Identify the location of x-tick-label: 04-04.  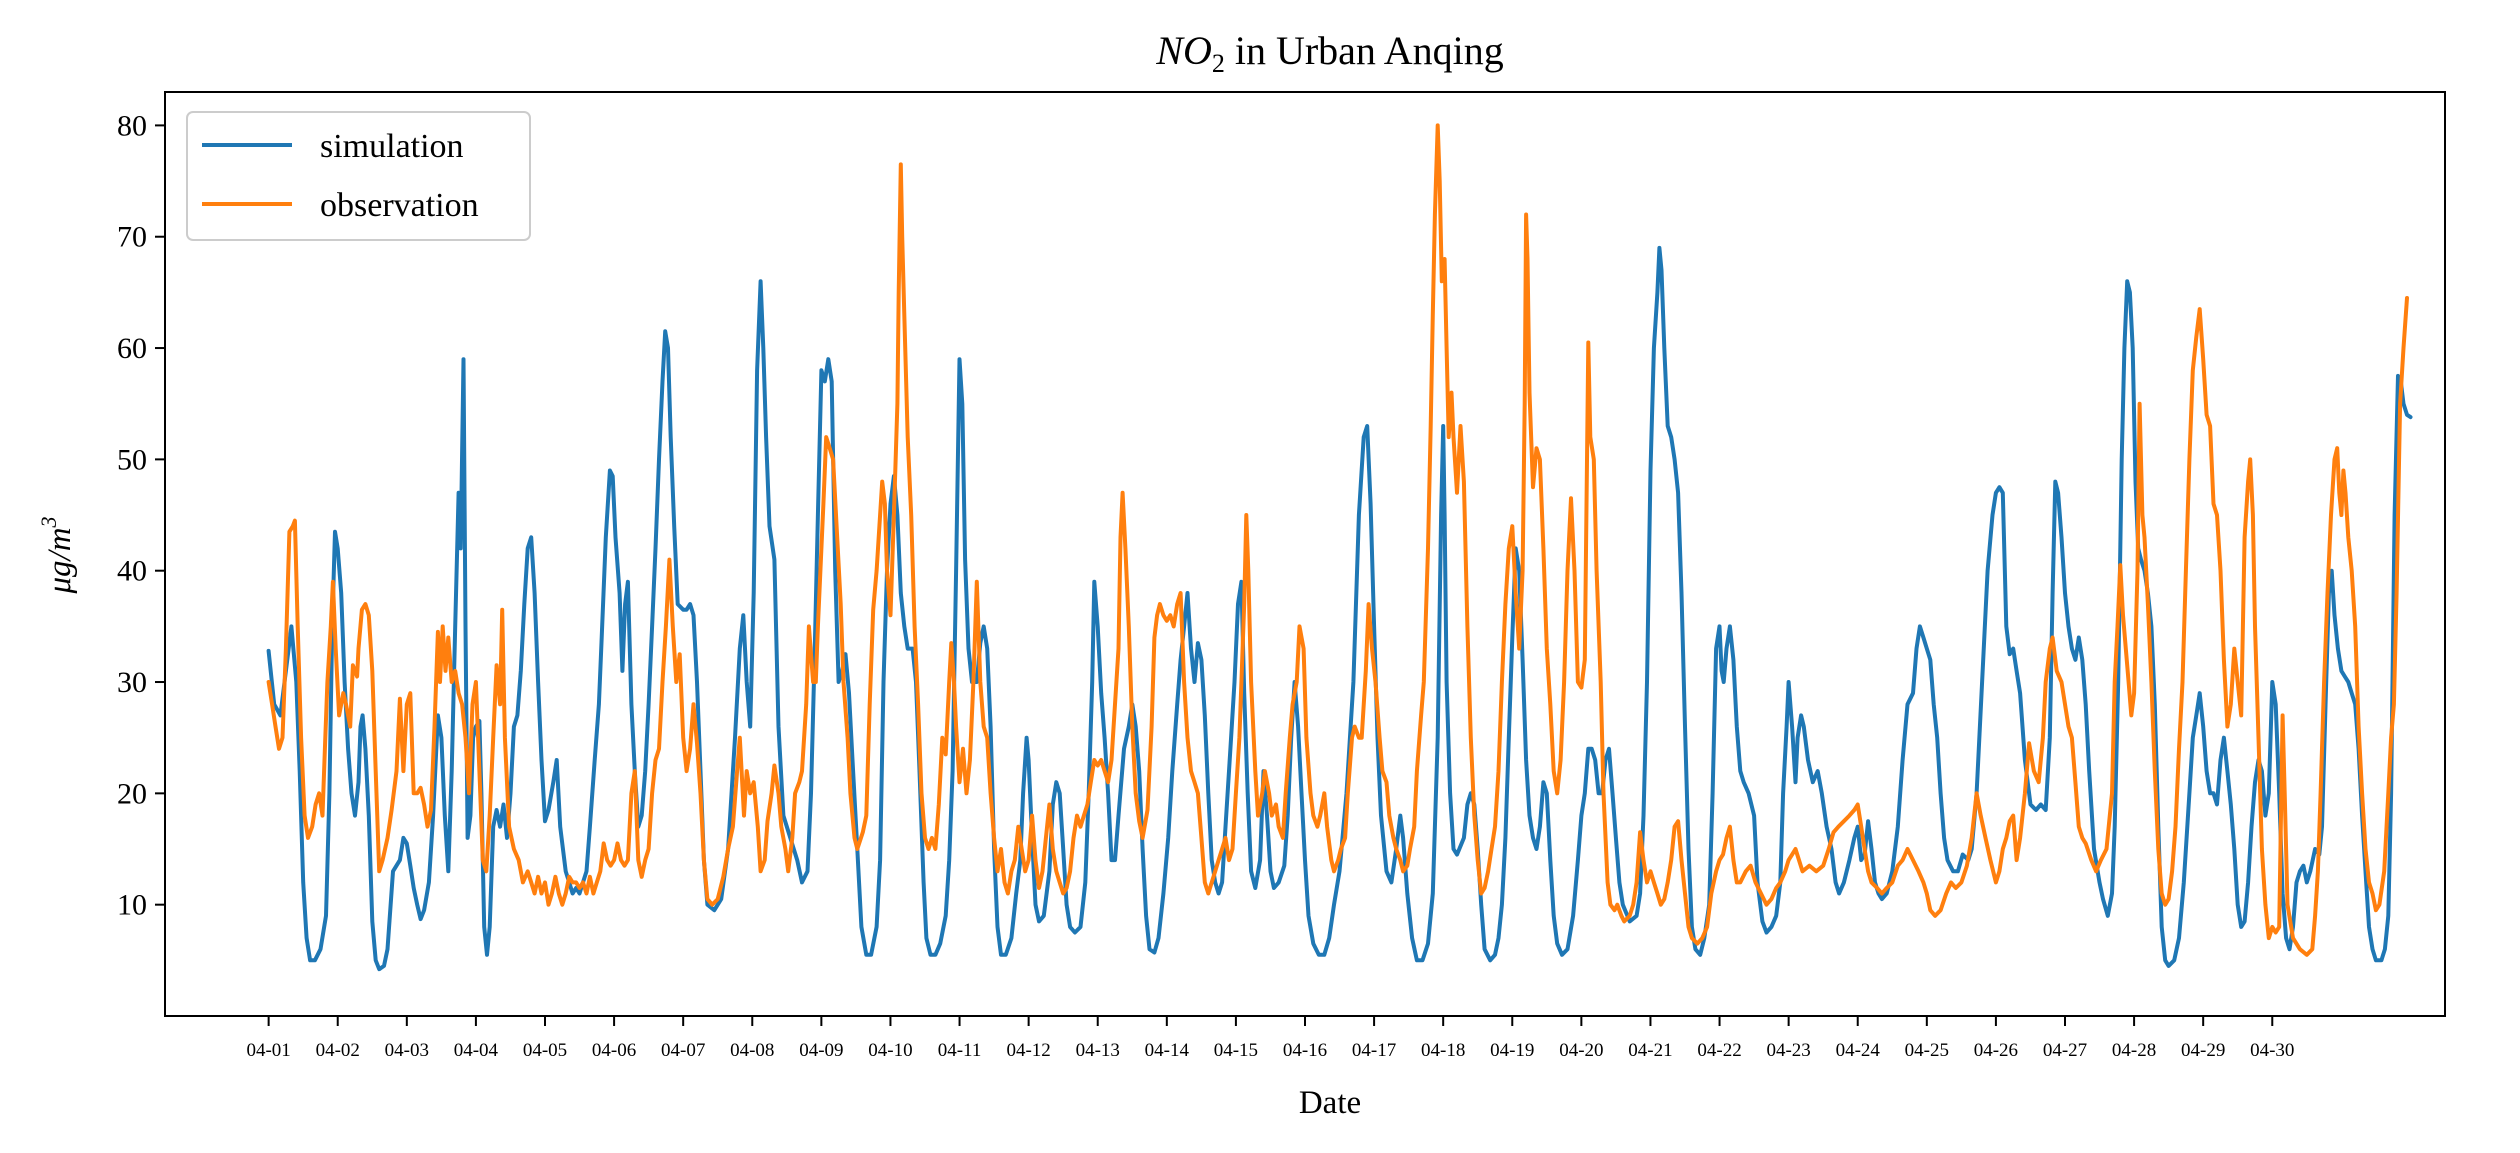
(476, 1050).